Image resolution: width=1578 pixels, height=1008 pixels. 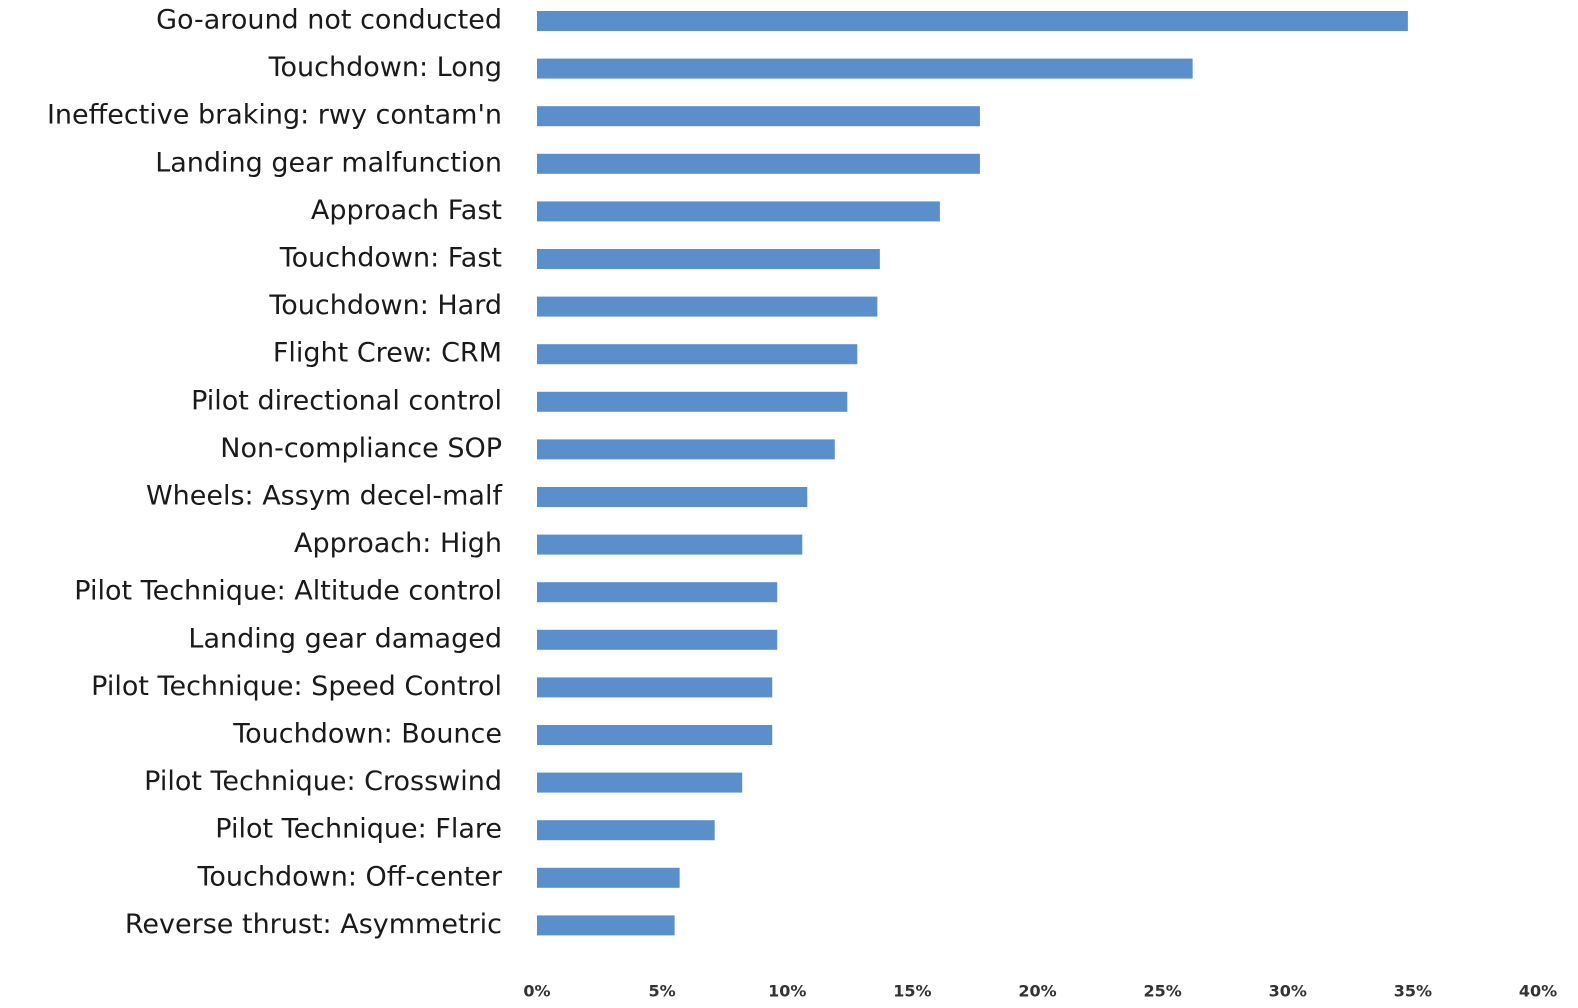 I want to click on x-tick-label: 0%, so click(x=536, y=991).